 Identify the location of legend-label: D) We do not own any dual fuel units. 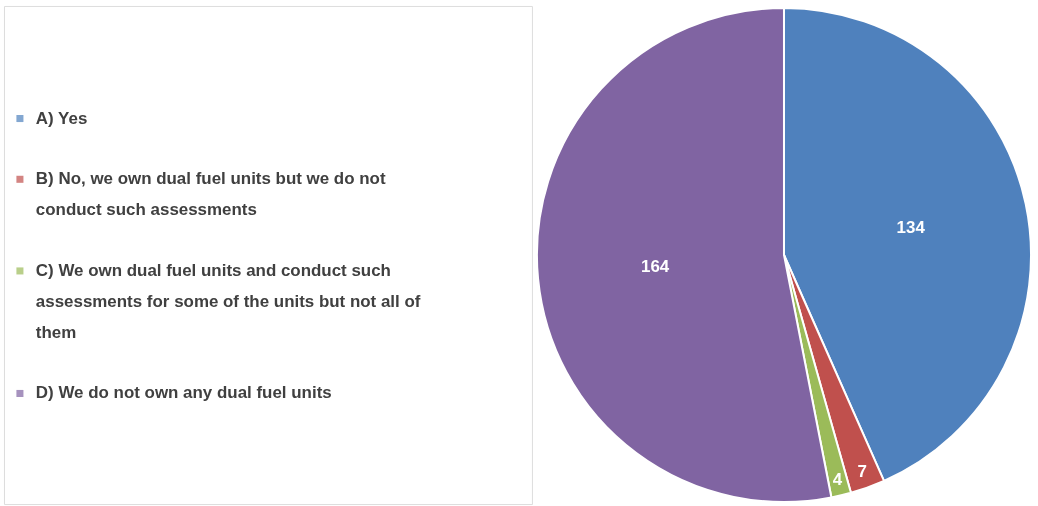
(183, 393).